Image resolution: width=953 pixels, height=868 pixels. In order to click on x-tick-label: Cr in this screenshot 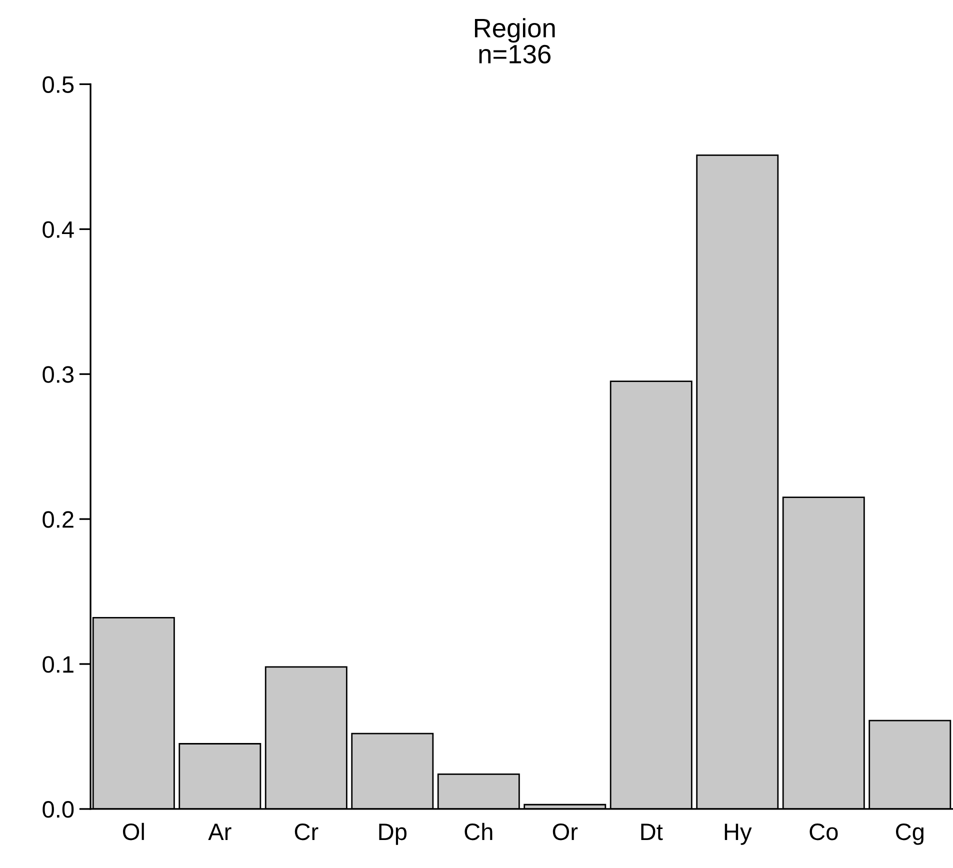, I will do `click(306, 831)`.